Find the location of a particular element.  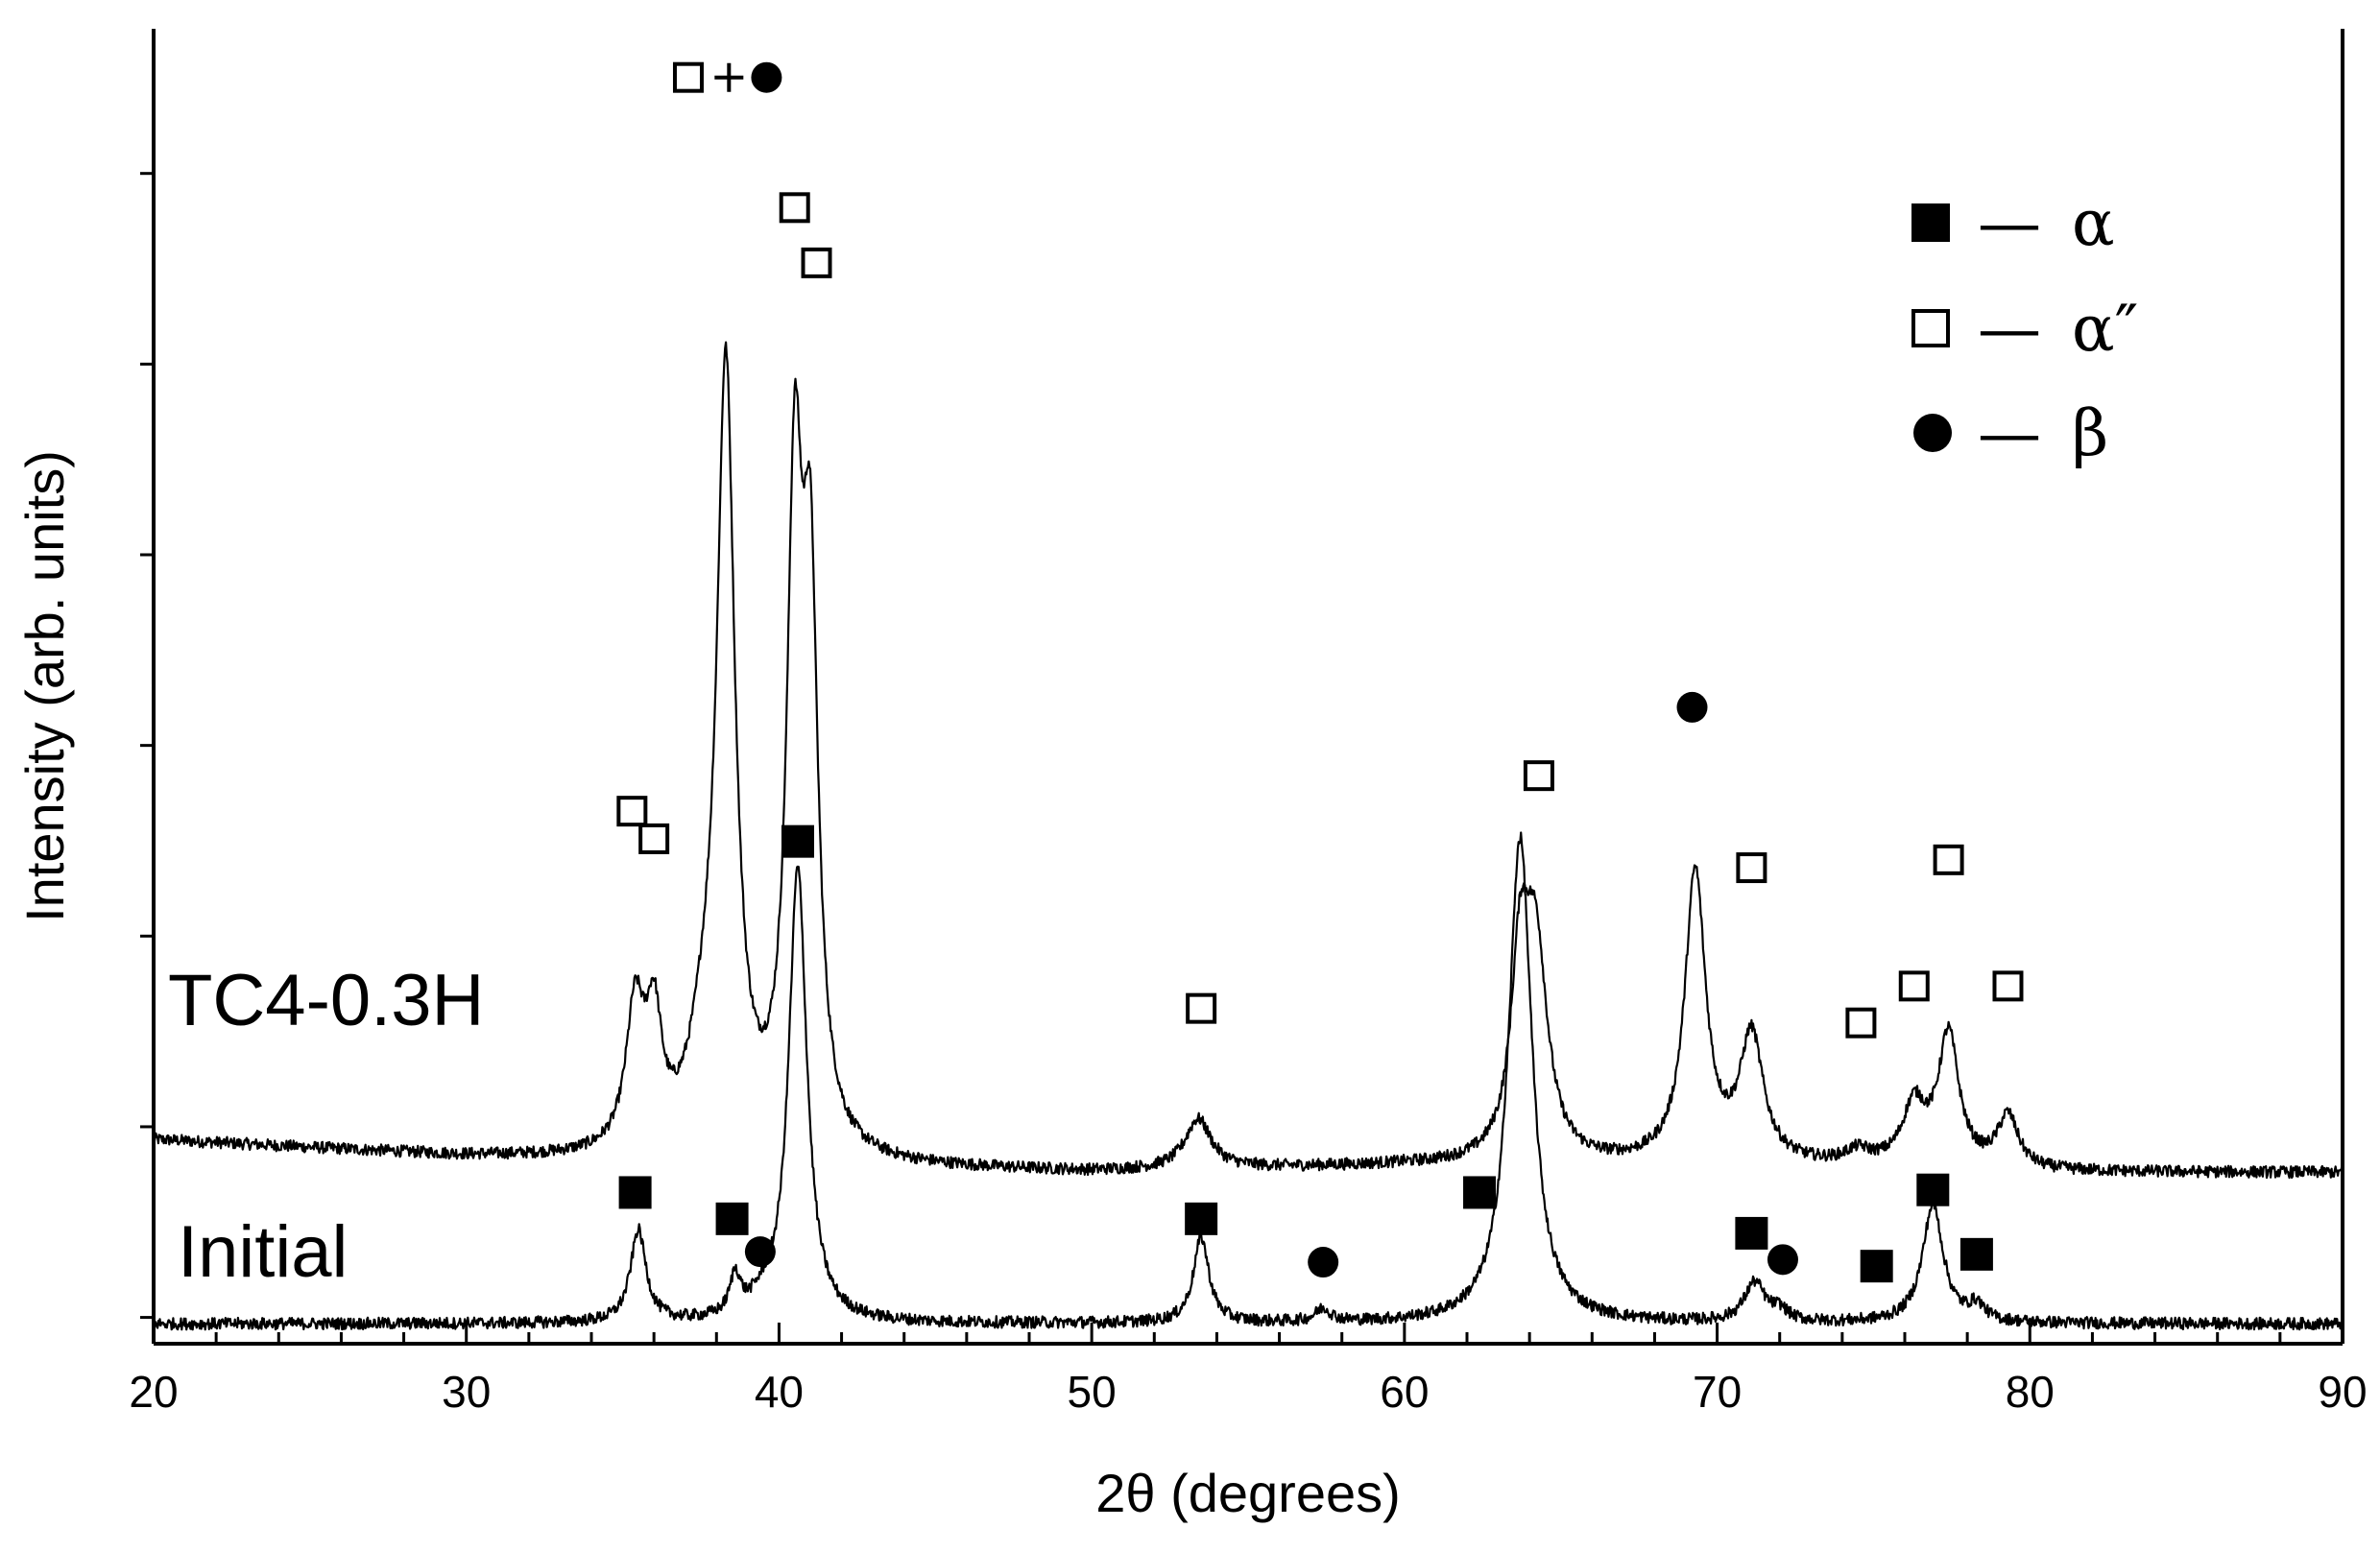

legend-open-square-icon is located at coordinates (1931, 328).